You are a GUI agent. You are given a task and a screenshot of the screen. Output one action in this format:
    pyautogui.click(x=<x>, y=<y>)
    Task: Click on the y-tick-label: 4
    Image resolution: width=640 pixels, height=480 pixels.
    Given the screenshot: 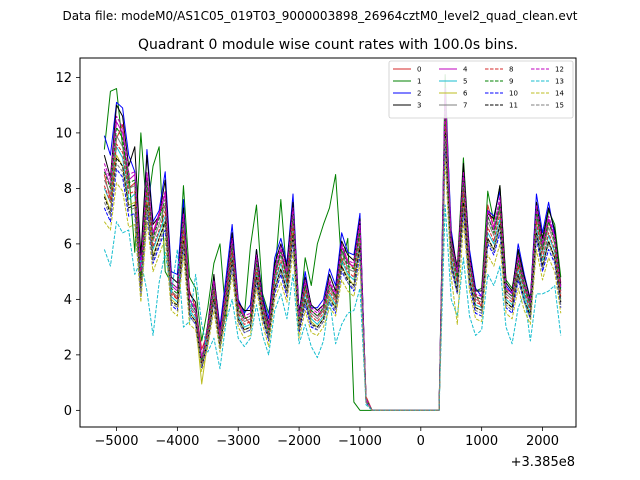 What is the action you would take?
    pyautogui.click(x=68, y=300)
    